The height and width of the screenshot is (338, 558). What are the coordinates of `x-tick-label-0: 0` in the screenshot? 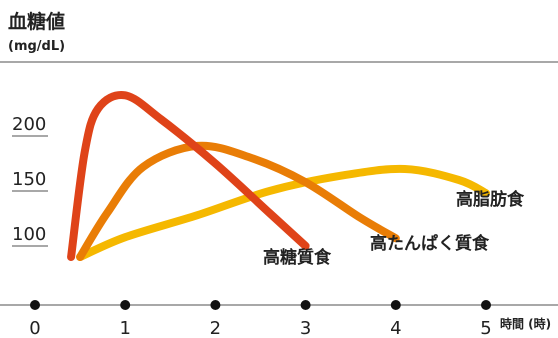 It's located at (34, 328).